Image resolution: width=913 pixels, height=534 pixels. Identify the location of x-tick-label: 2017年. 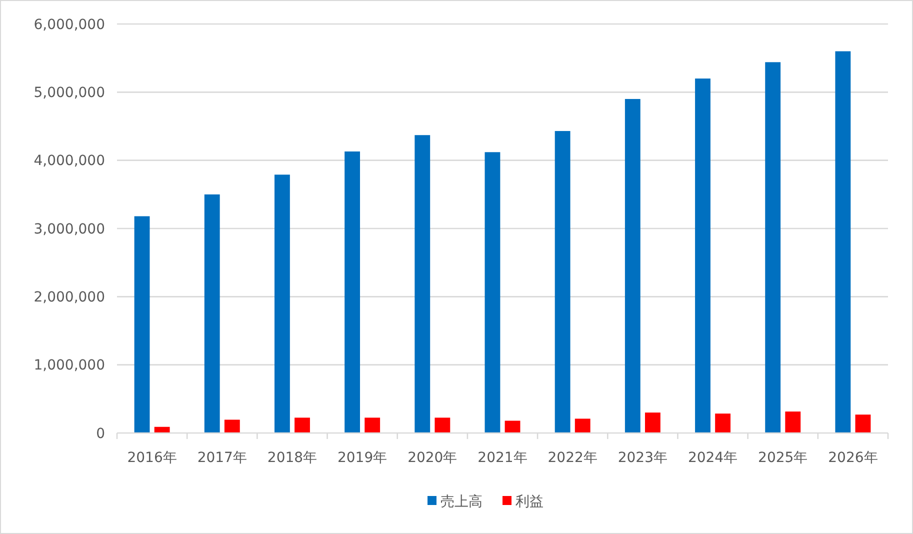
(222, 458).